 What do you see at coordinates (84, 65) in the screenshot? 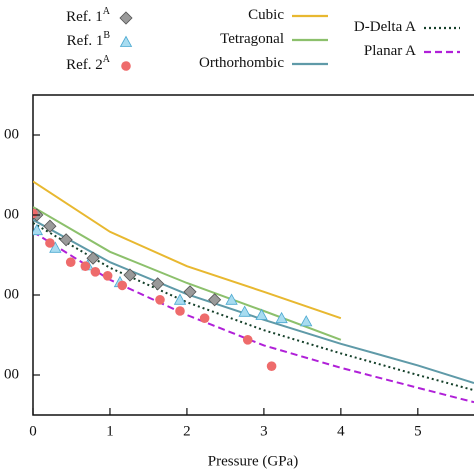
I see `legend-name: Ref. 2` at bounding box center [84, 65].